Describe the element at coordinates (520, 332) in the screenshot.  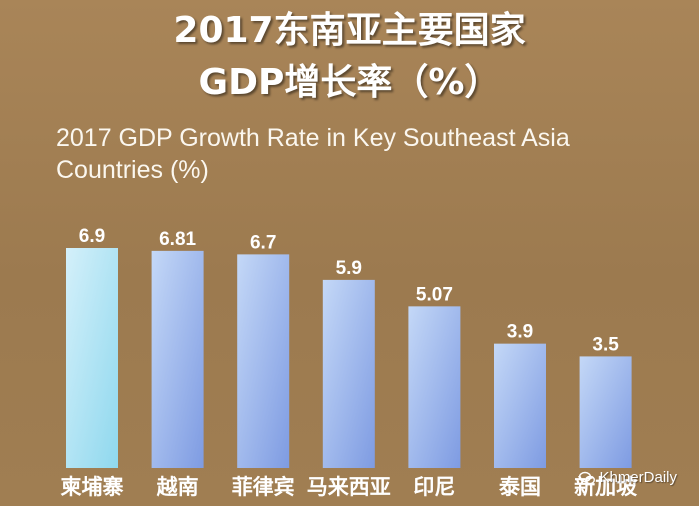
I see `value-label-6: 3.9` at that location.